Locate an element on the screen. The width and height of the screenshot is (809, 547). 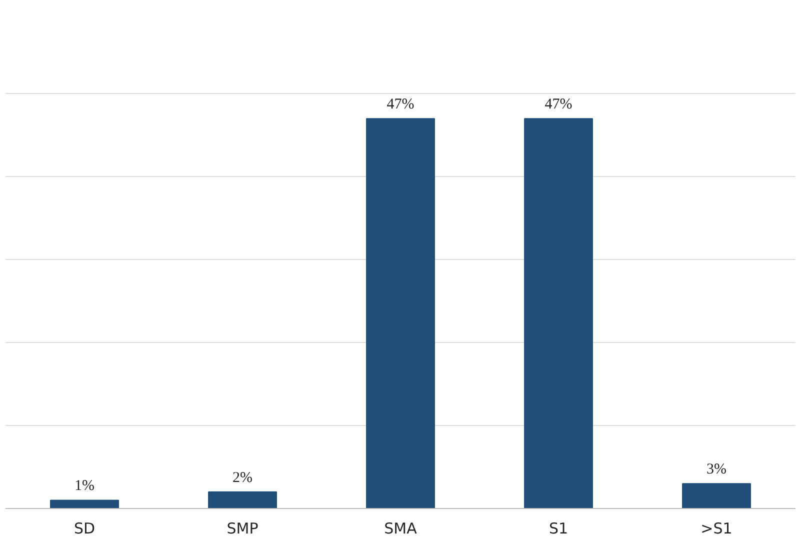
x-tick-label: >S1 is located at coordinates (716, 529).